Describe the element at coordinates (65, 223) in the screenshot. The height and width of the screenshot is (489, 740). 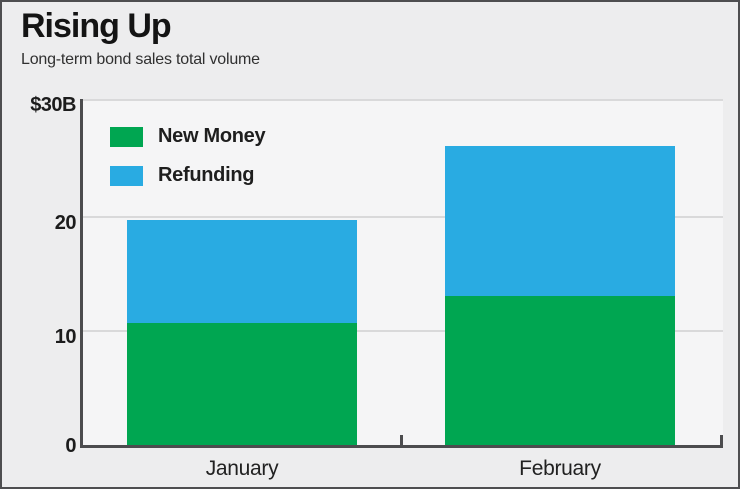
I see `y-axis-tick-label-20: 20` at that location.